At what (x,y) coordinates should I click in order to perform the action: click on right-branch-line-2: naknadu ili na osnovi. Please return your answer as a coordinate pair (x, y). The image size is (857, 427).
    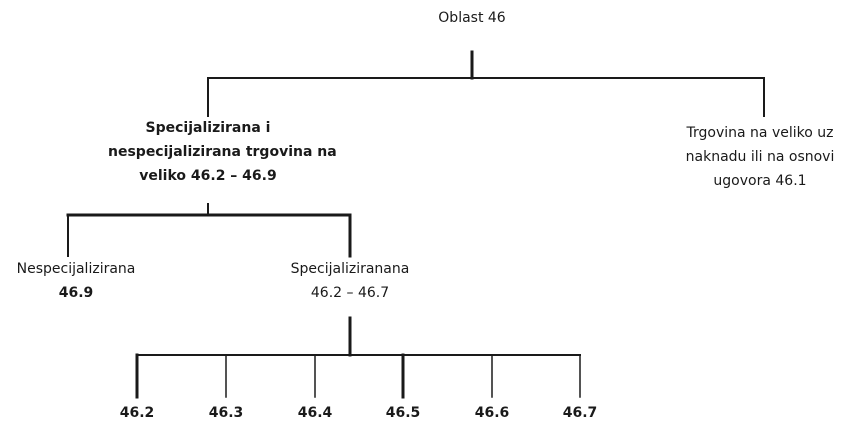
    Looking at the image, I should click on (760, 157).